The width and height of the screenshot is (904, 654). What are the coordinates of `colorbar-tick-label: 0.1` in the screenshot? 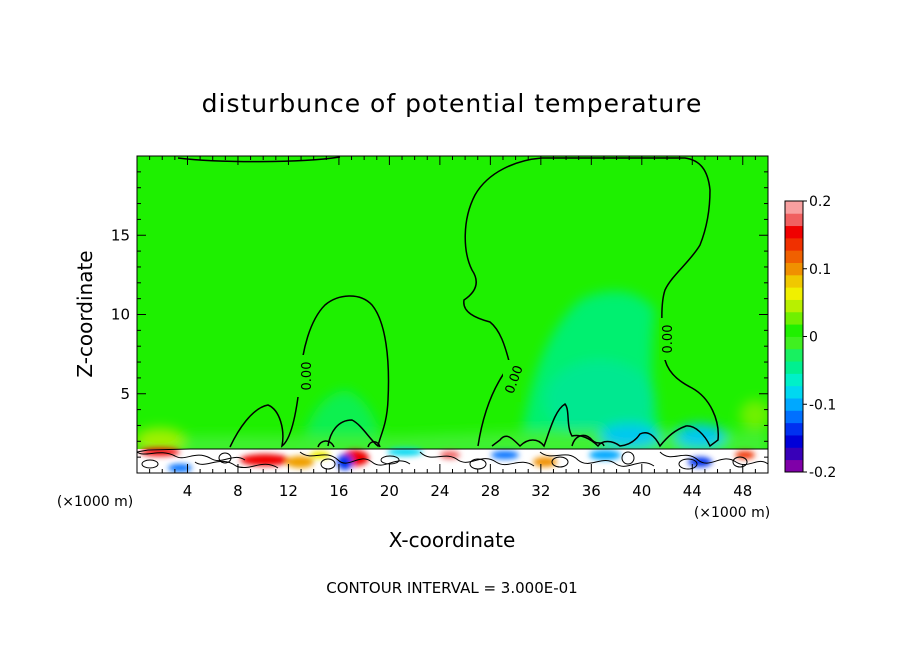 It's located at (820, 270).